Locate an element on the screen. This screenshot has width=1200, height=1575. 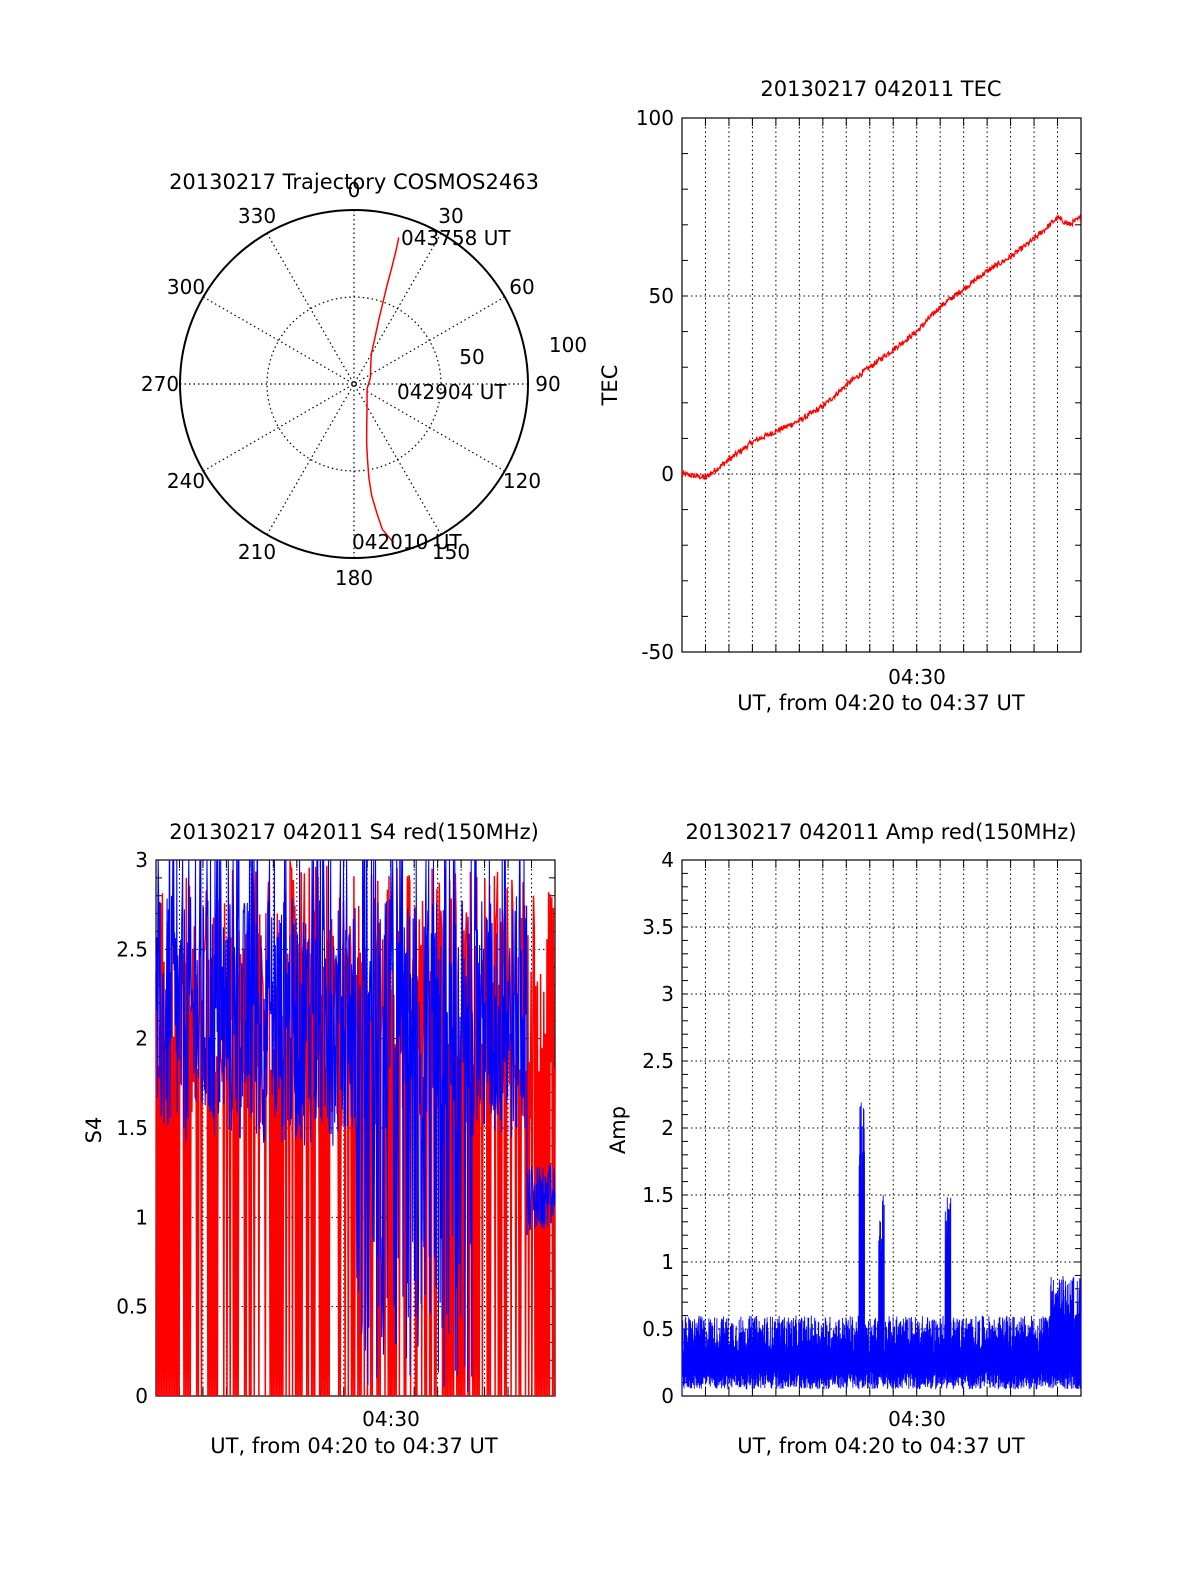
trajectory-line is located at coordinates (382, 390).